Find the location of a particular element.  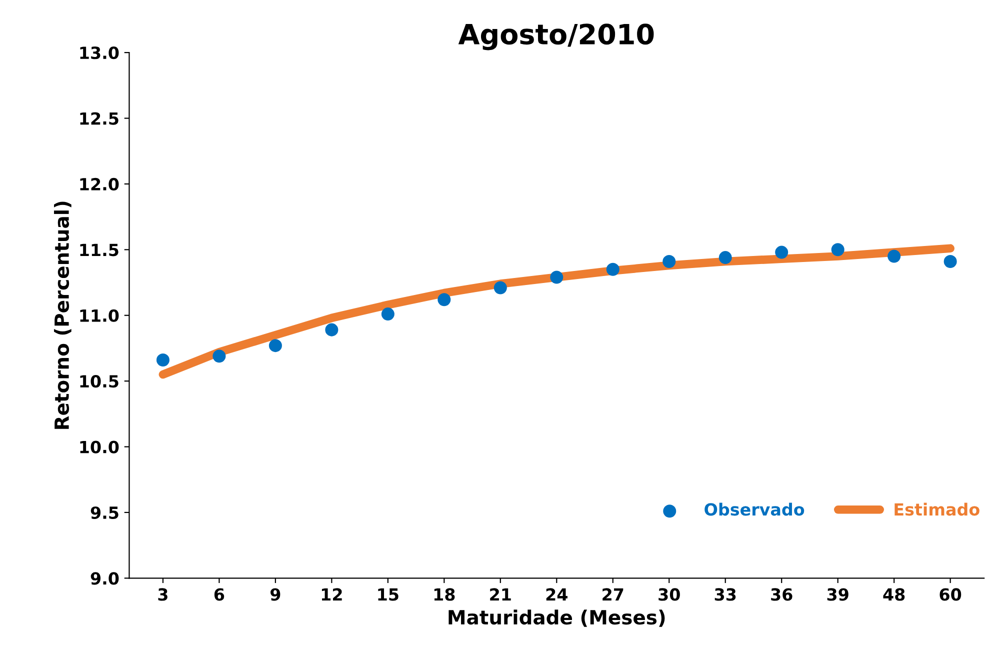

x-tick-label: 9 is located at coordinates (275, 594).